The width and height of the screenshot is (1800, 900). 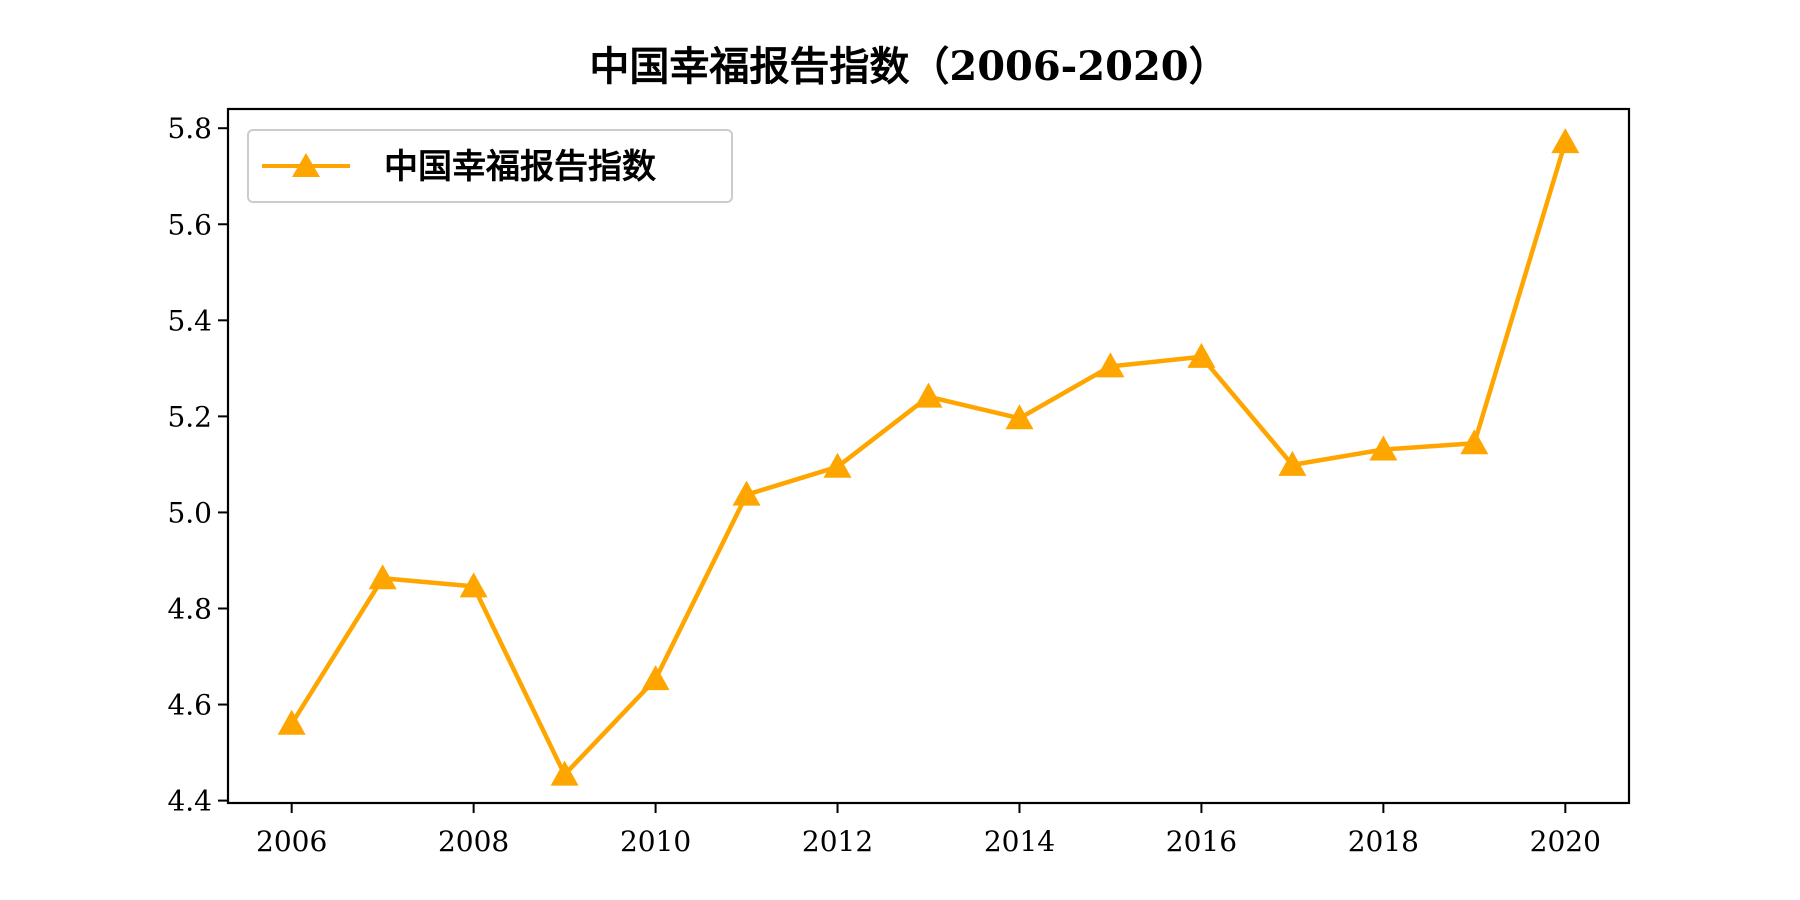 I want to click on legend-marker-triangle, so click(x=306, y=165).